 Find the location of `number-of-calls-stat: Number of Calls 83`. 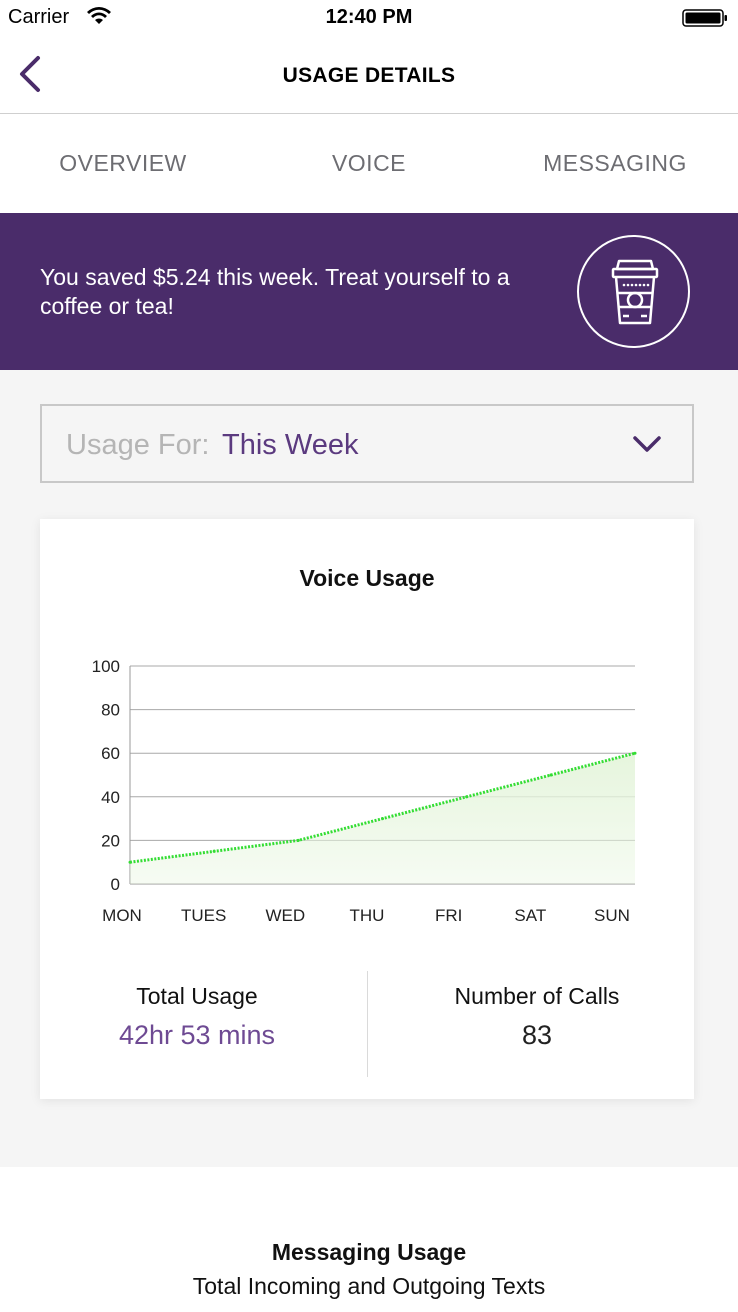

number-of-calls-stat: Number of Calls 83 is located at coordinates (537, 1017).